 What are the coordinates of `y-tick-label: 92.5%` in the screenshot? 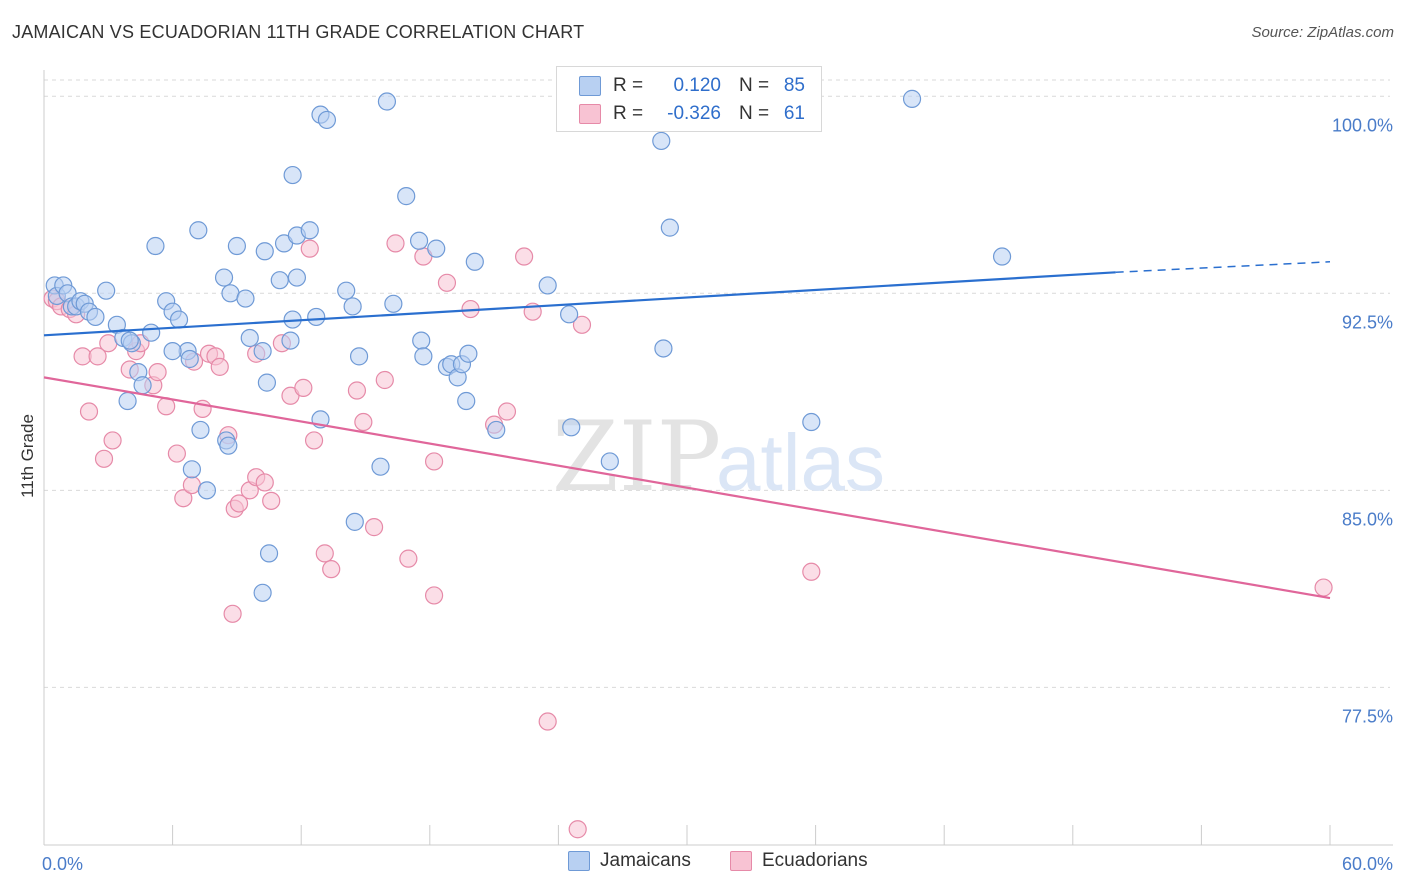 It's located at (1367, 322).